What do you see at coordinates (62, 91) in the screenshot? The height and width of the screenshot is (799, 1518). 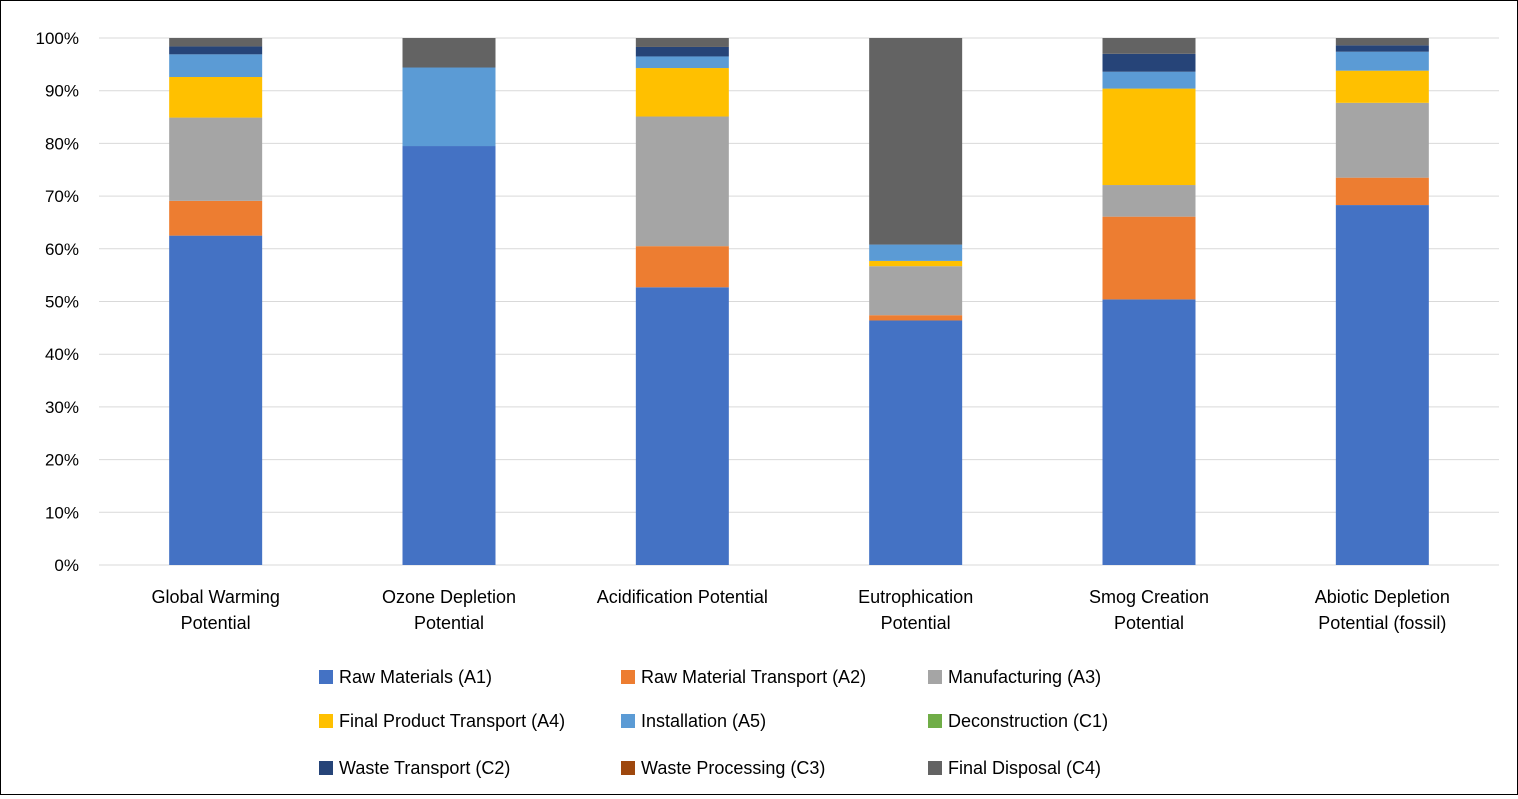 I see `y-tick-label: 90%` at bounding box center [62, 91].